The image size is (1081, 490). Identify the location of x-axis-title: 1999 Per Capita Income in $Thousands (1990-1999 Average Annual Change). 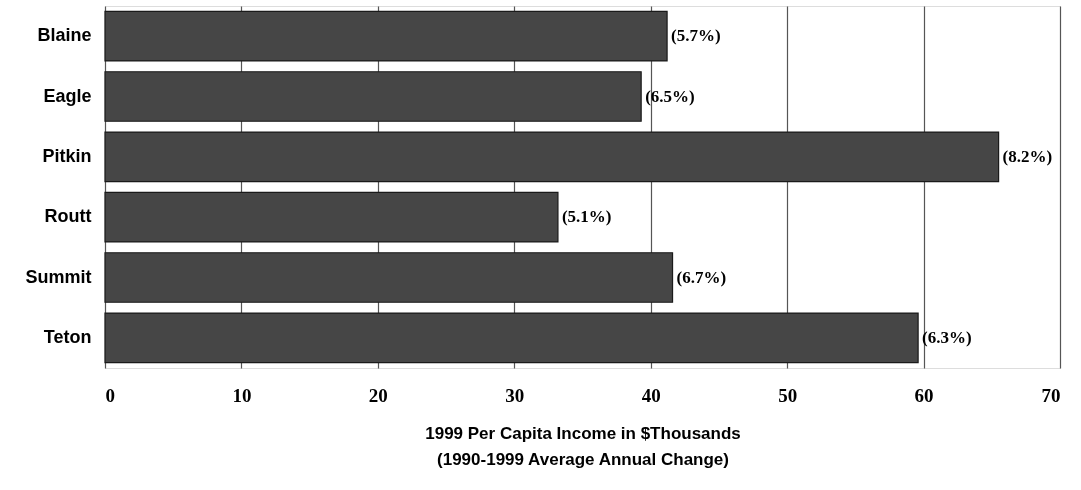
(583, 446).